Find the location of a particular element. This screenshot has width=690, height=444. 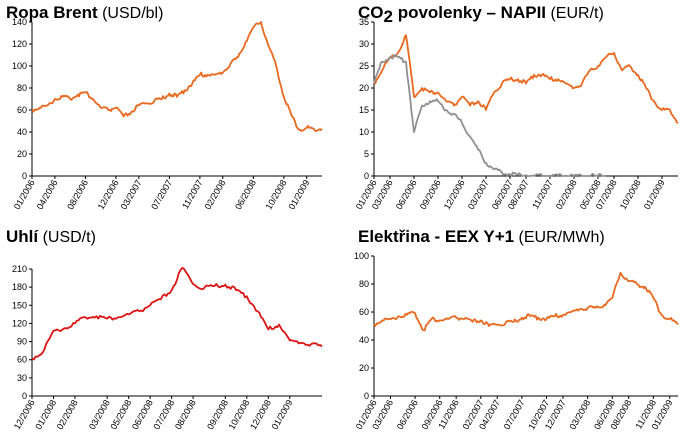

title-unit: (USD/bl) is located at coordinates (132, 13).